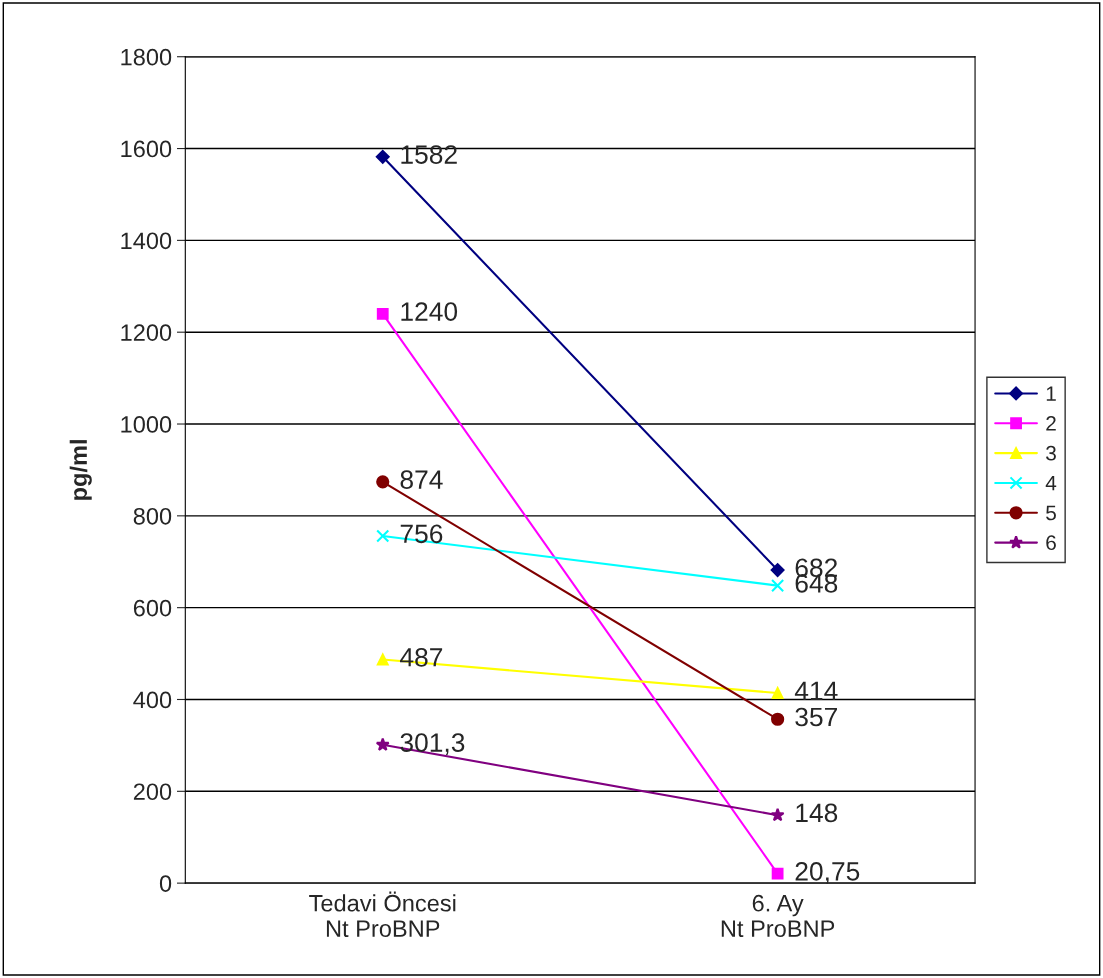  What do you see at coordinates (152, 608) in the screenshot?
I see `y-tick-label: 600` at bounding box center [152, 608].